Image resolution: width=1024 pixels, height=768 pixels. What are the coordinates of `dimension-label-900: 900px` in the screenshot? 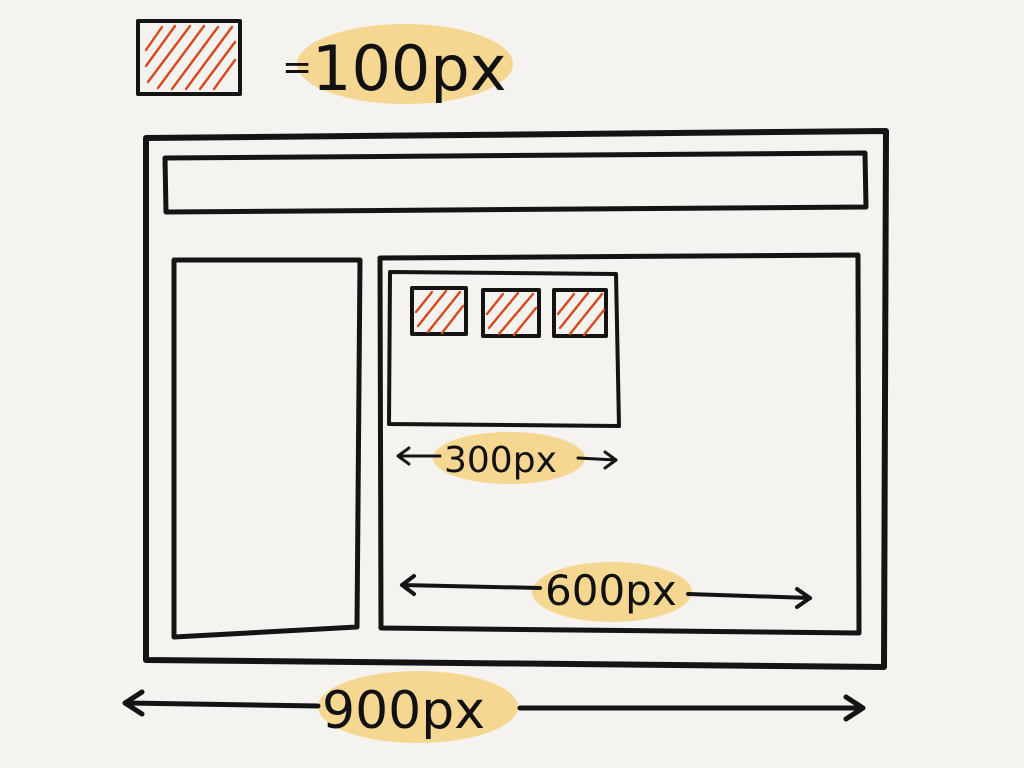 It's located at (403, 711).